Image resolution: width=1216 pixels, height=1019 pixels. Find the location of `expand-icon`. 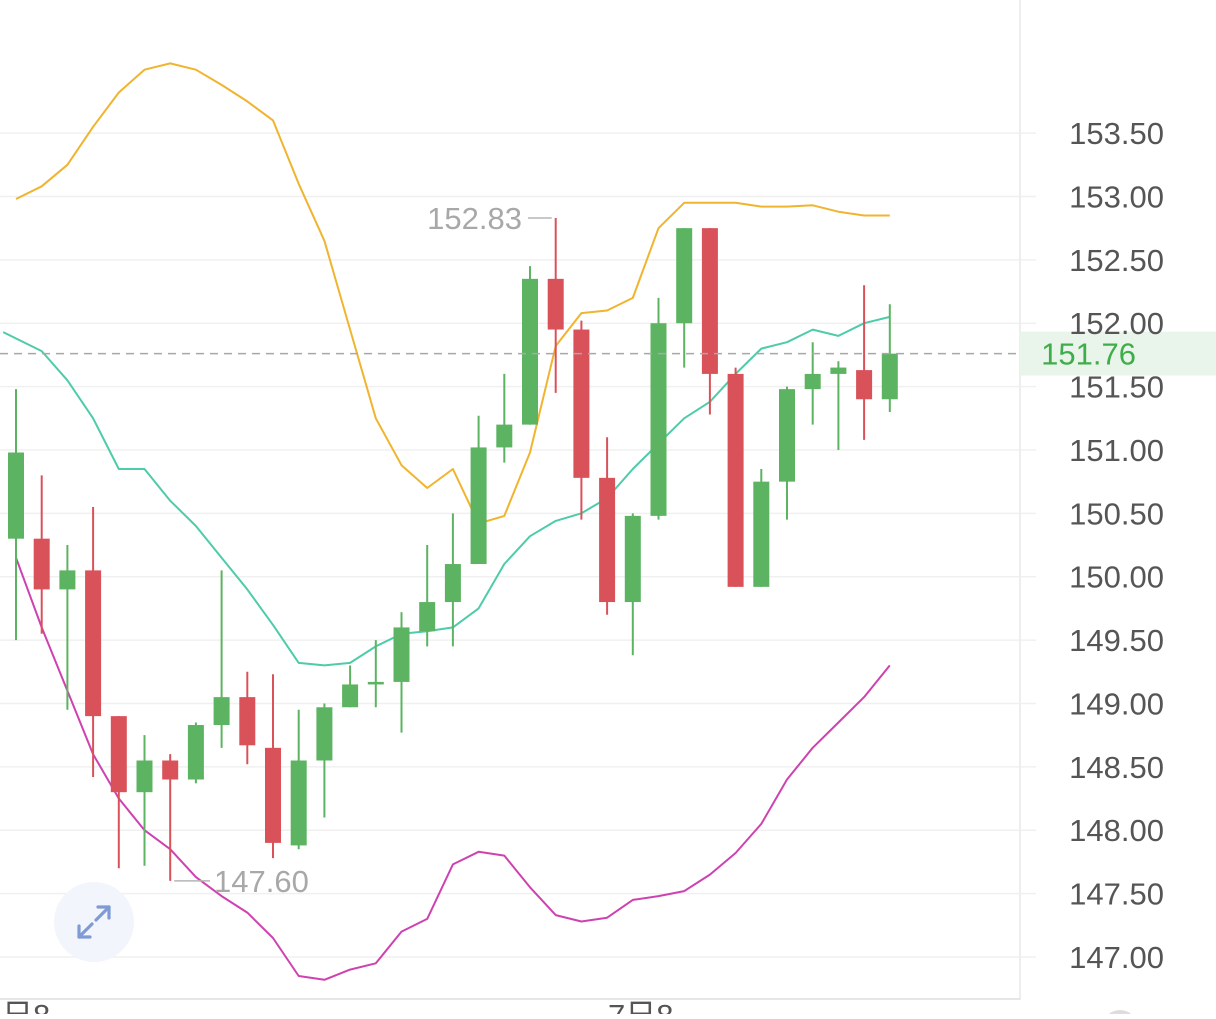

expand-icon is located at coordinates (94, 922).